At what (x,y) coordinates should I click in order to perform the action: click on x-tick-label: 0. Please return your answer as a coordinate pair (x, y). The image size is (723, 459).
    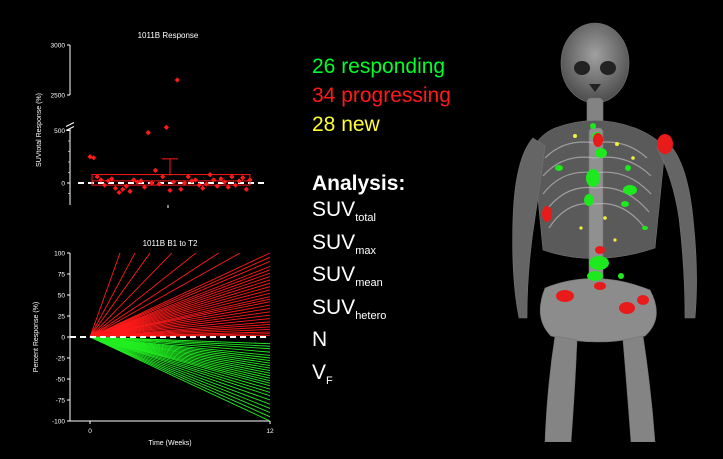
    Looking at the image, I should click on (90, 431).